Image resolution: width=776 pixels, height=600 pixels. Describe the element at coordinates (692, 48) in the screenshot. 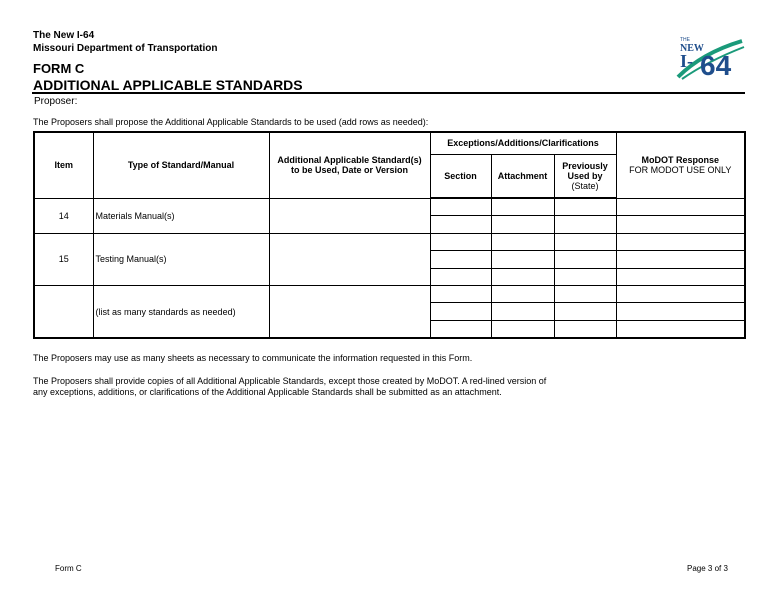

I see `svg-text: NEW` at that location.